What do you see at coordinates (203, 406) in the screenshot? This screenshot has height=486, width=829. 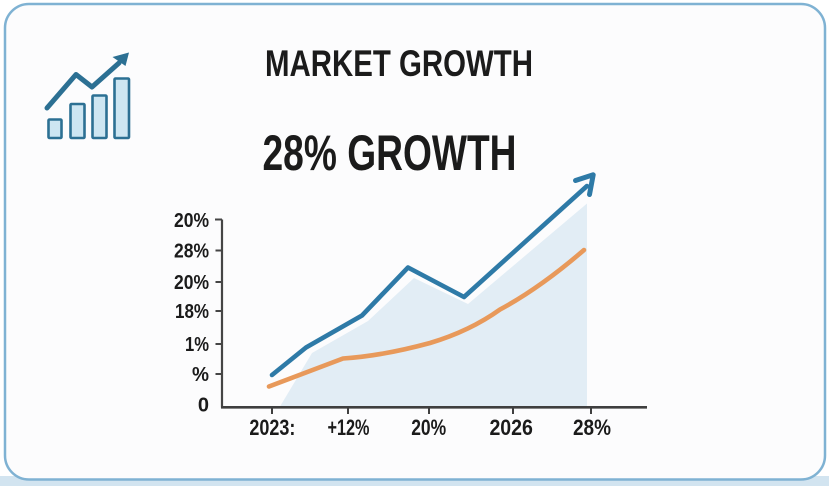 I see `svg-text: 0` at bounding box center [203, 406].